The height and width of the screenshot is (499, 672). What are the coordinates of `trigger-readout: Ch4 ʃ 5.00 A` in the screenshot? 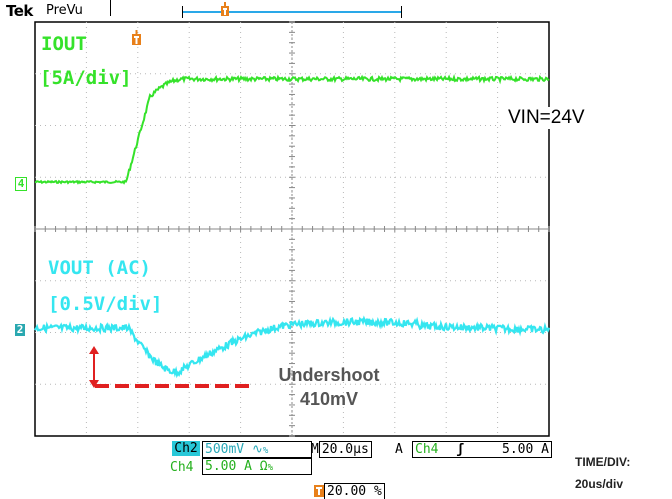 It's located at (482, 449).